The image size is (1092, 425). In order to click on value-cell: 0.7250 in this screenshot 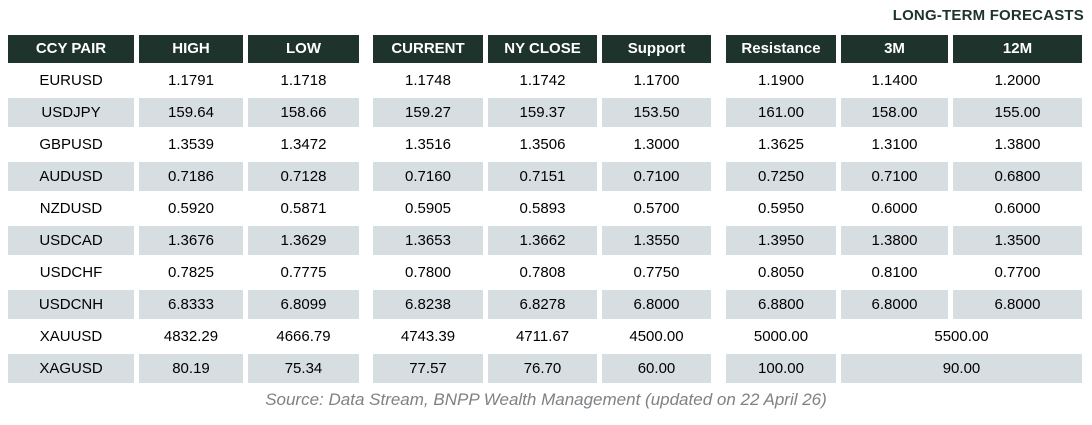, I will do `click(781, 176)`.